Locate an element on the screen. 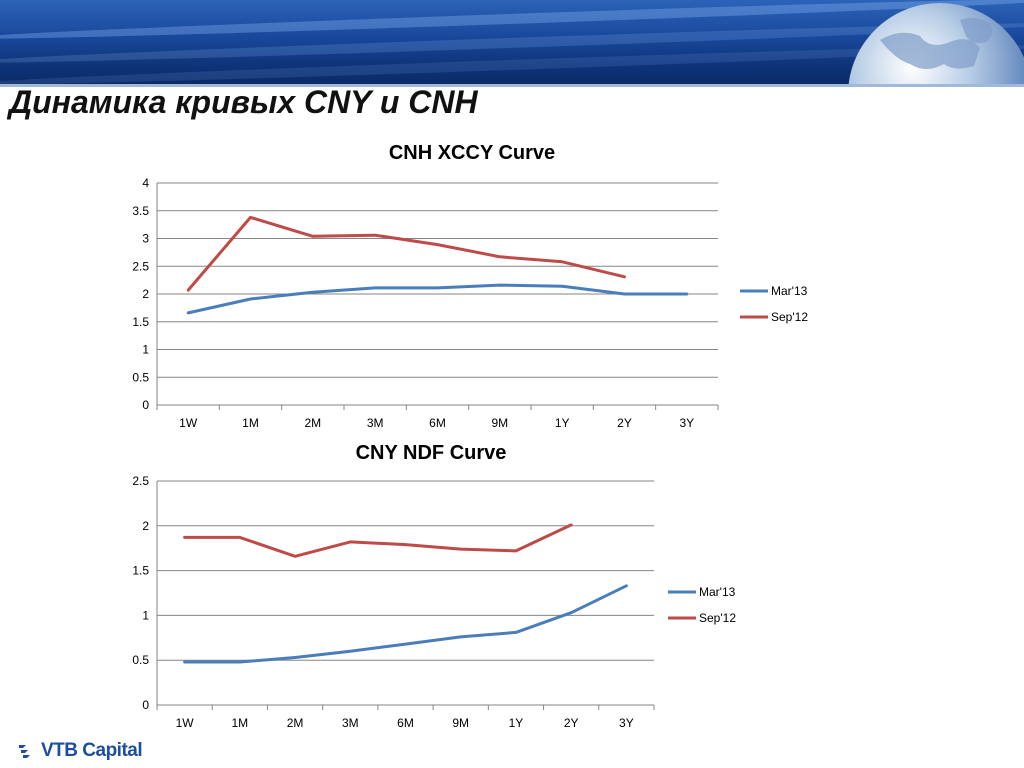 Image resolution: width=1024 pixels, height=768 pixels. y-tick-label: 4 is located at coordinates (145, 183).